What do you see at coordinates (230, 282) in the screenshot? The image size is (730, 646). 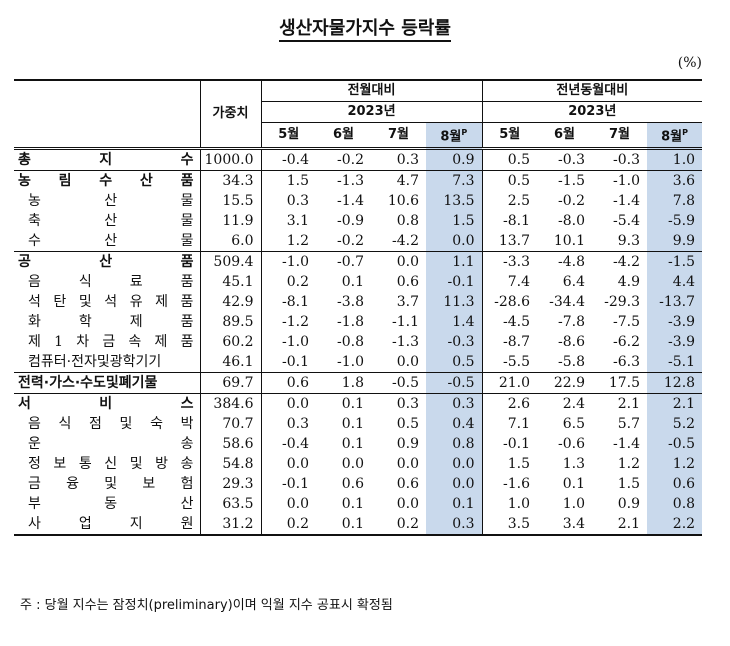 I see `weight-cell: 45.1` at bounding box center [230, 282].